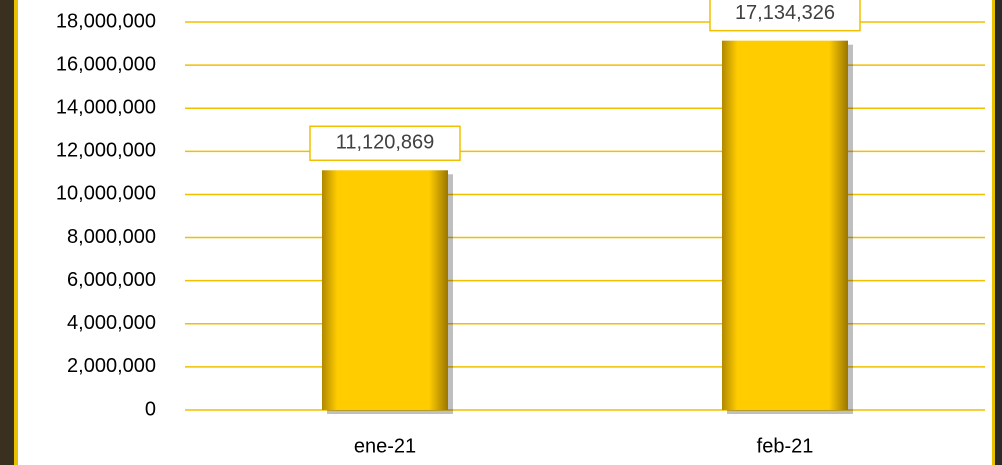 This screenshot has height=465, width=1002. Describe the element at coordinates (111, 280) in the screenshot. I see `y-tick-label: 6,000,000` at that location.